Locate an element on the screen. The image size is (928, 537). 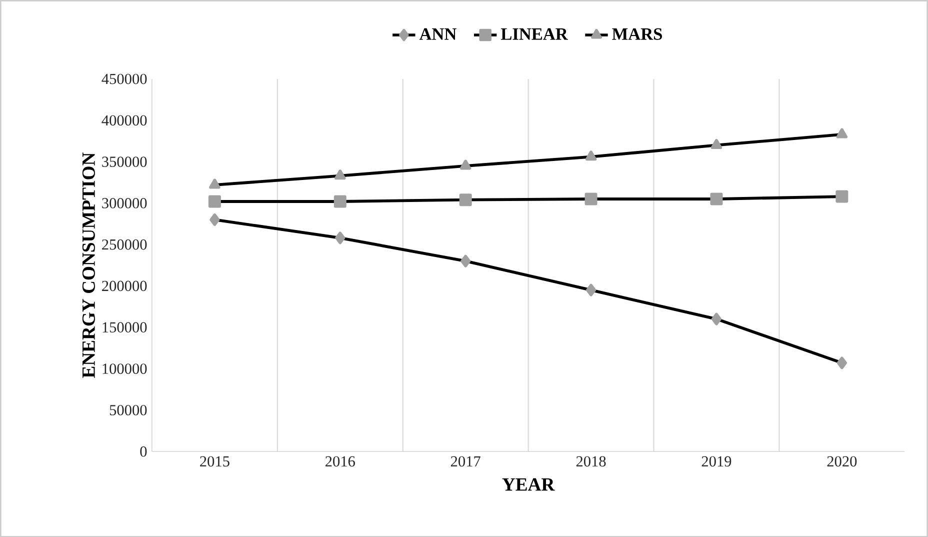
legend-label: ANN is located at coordinates (437, 34).